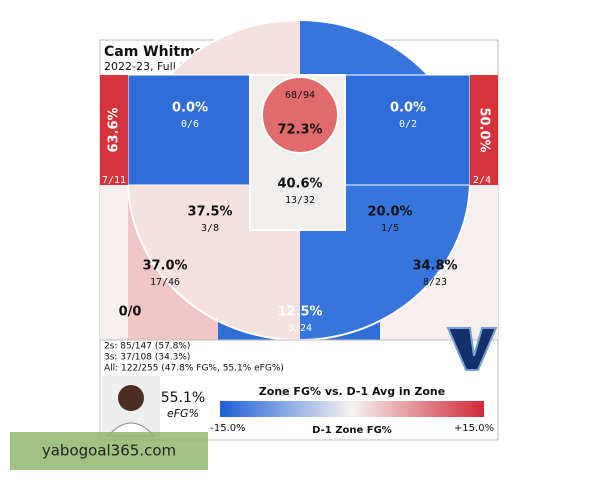  I want to click on total-line: 3s: 37/108 (34.3%), so click(147, 358).